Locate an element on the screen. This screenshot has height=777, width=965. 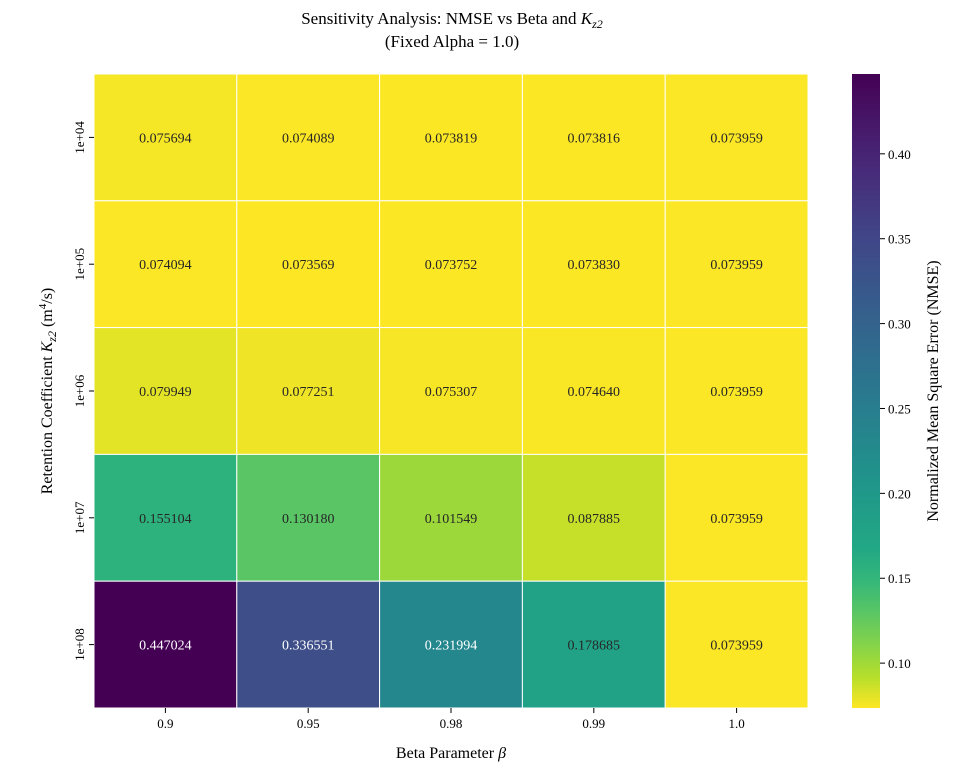
x-axis-ticks: 0.9 0.95 0.98 0.99 1.0 is located at coordinates (451, 719).